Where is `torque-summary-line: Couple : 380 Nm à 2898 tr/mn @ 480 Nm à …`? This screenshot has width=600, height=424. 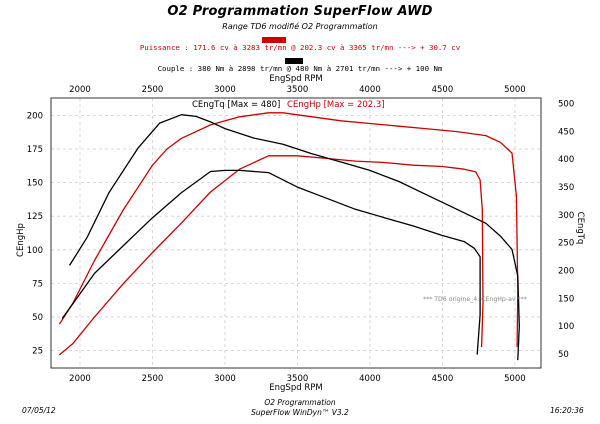
torque-summary-line: Couple : 380 Nm à 2898 tr/mn @ 480 Nm à … is located at coordinates (300, 68).